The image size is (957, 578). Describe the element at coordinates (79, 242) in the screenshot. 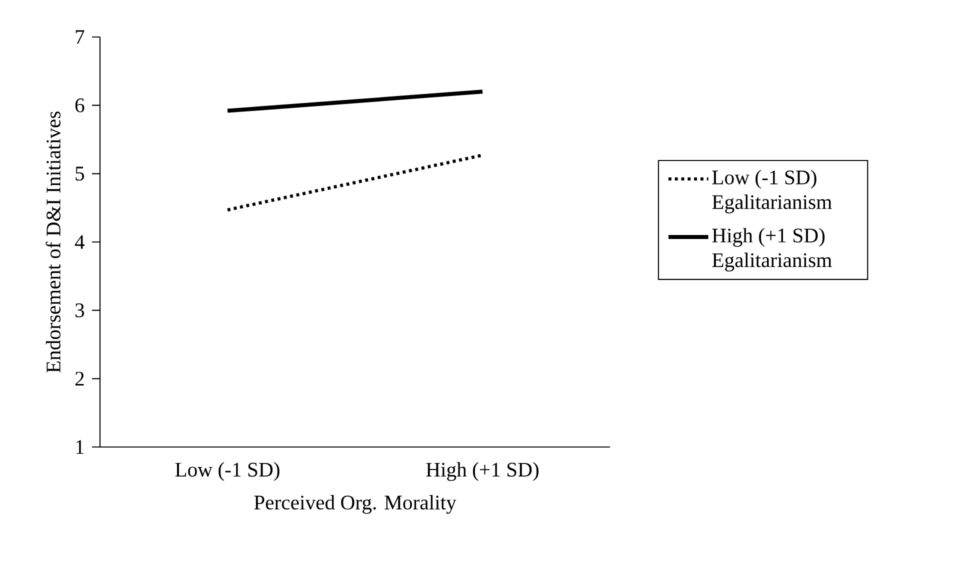

I see `y-tick-label: 4` at that location.